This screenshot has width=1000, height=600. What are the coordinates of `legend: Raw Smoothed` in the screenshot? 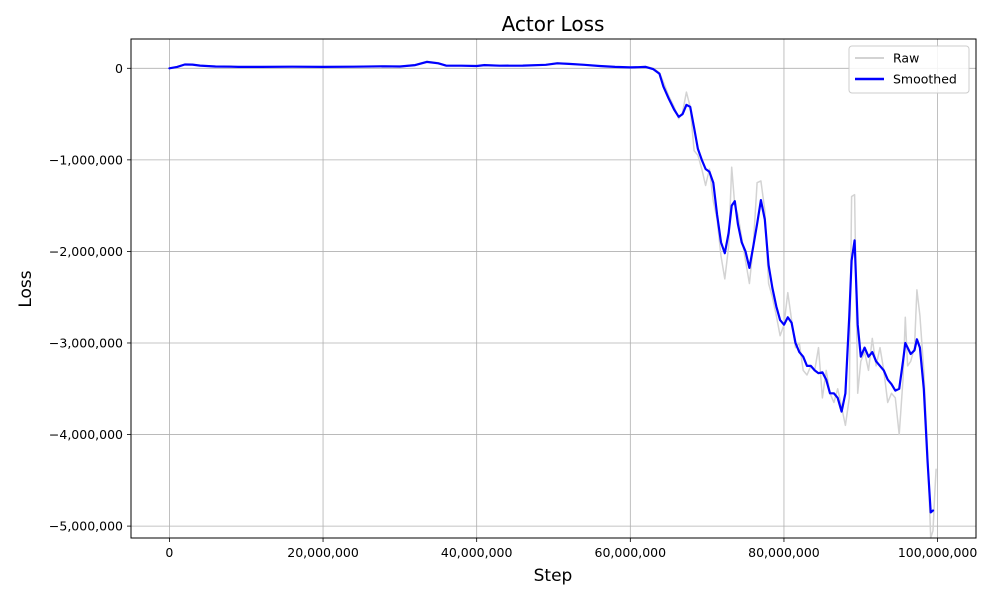 It's located at (909, 69).